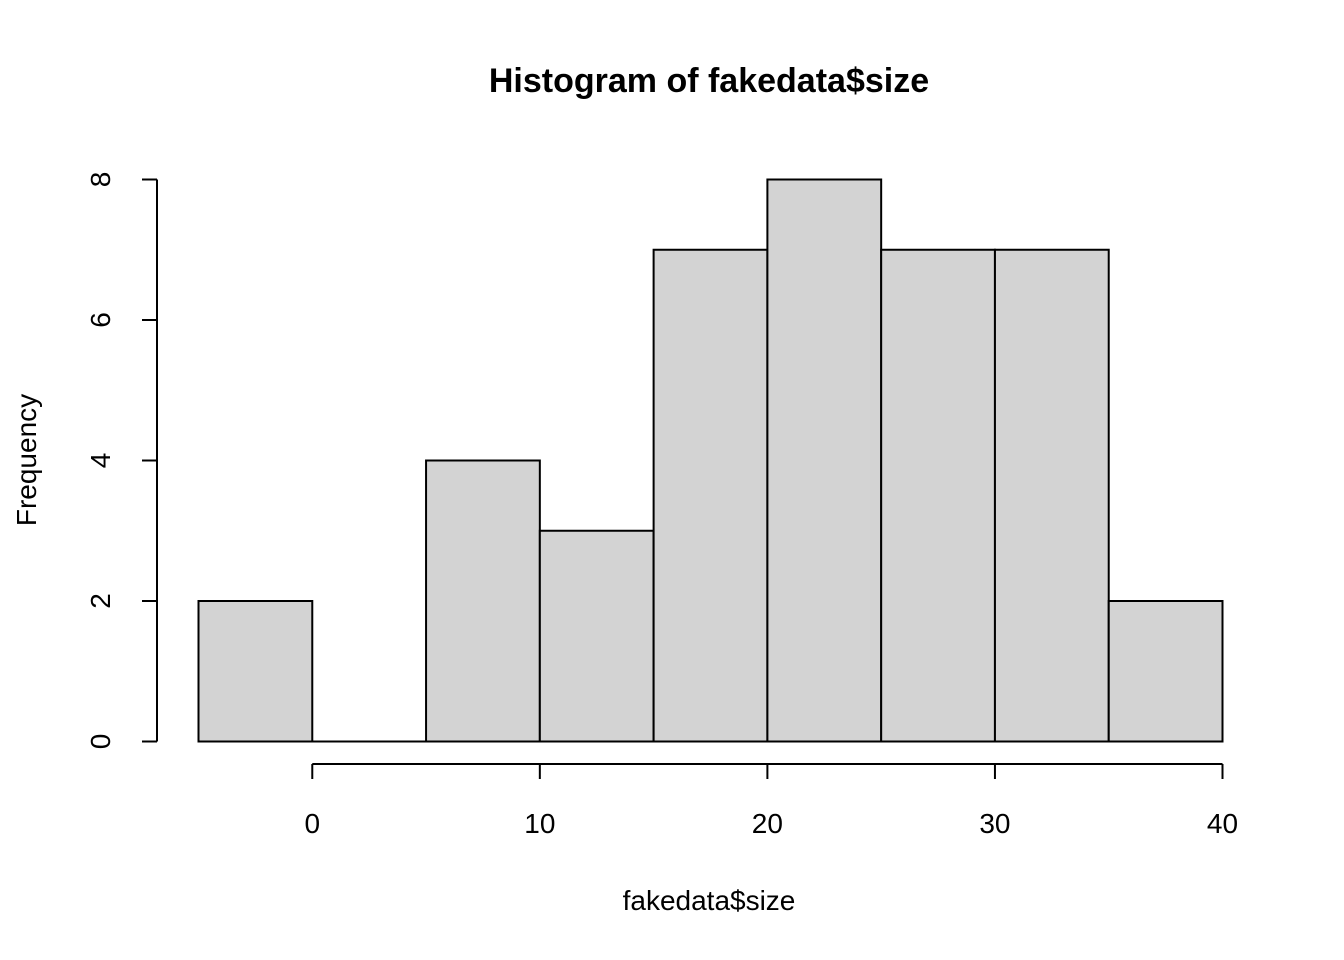 The height and width of the screenshot is (960, 1344). Describe the element at coordinates (26, 460) in the screenshot. I see `y-axis-label: Frequency` at that location.